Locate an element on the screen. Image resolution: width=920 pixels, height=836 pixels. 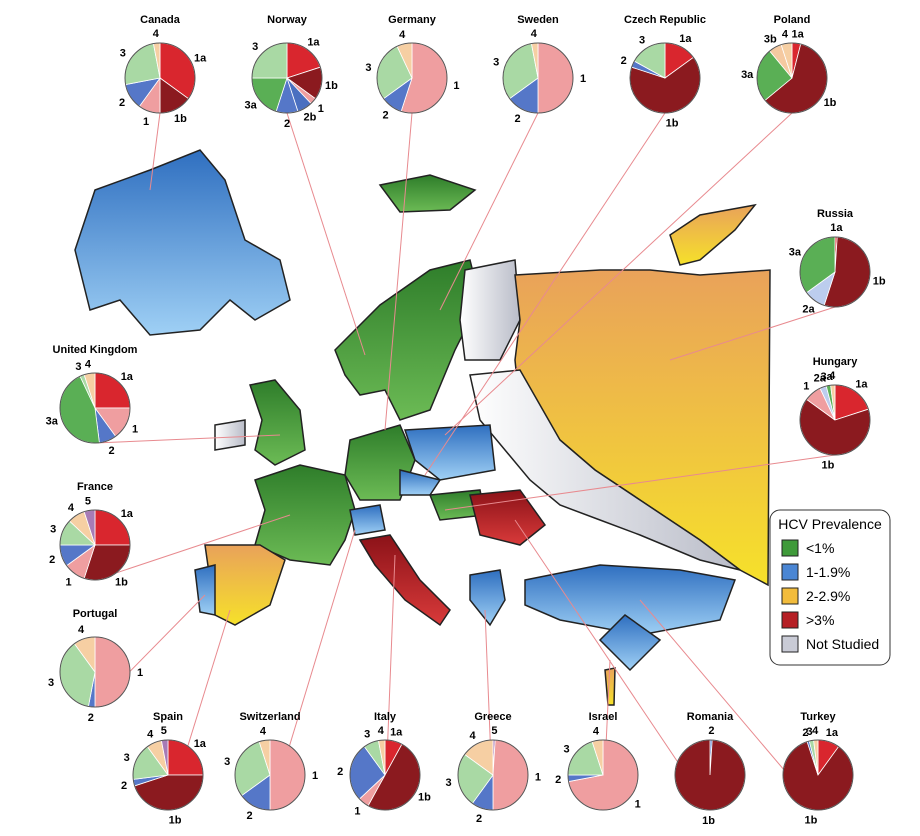
spain is located at coordinates (245, 585).